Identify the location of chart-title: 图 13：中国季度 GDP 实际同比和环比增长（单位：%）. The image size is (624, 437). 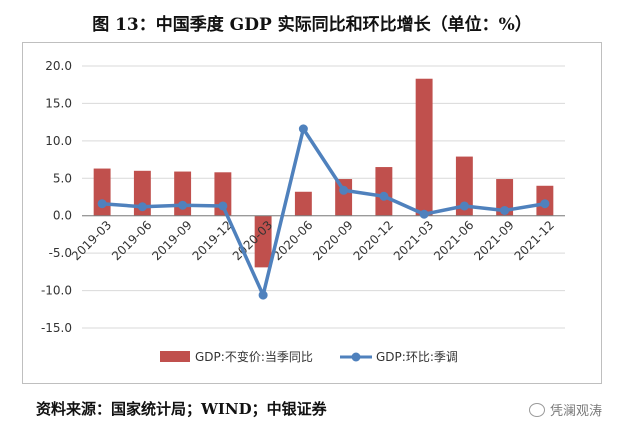
(312, 25).